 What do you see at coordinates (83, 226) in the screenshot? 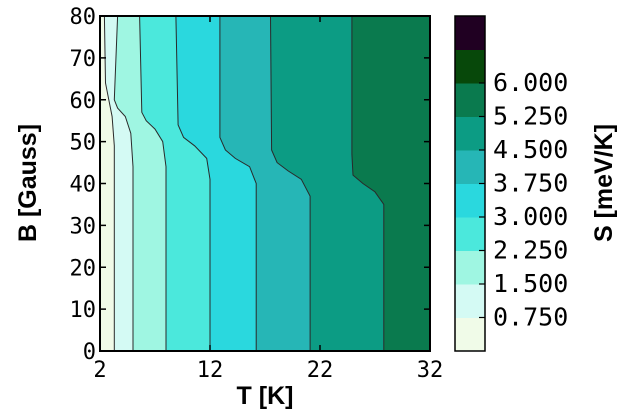
I see `y-tick-label: 30` at bounding box center [83, 226].